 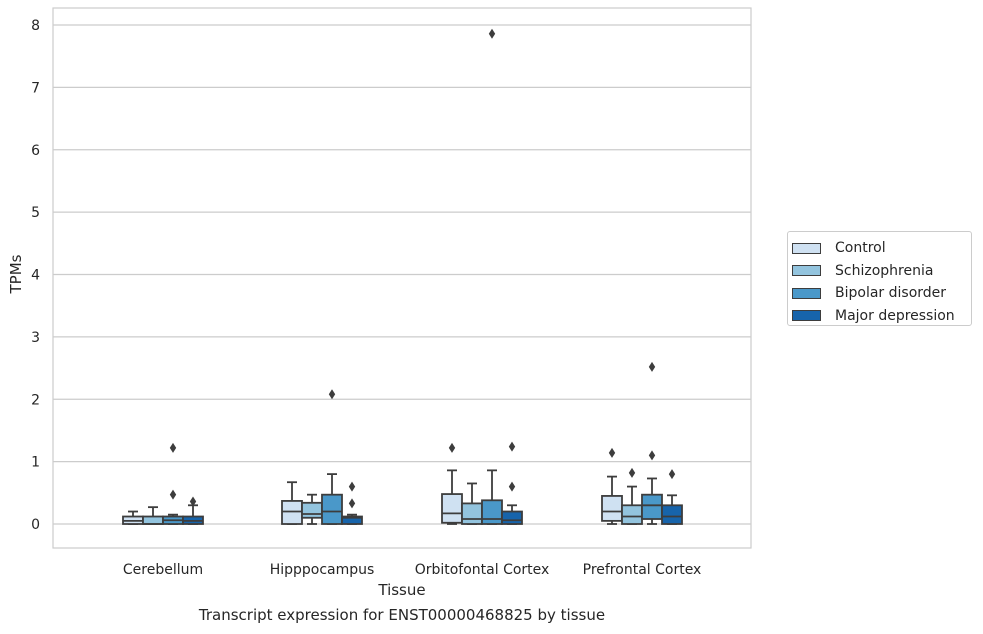 I want to click on y-tick-label: 8, so click(x=35, y=26).